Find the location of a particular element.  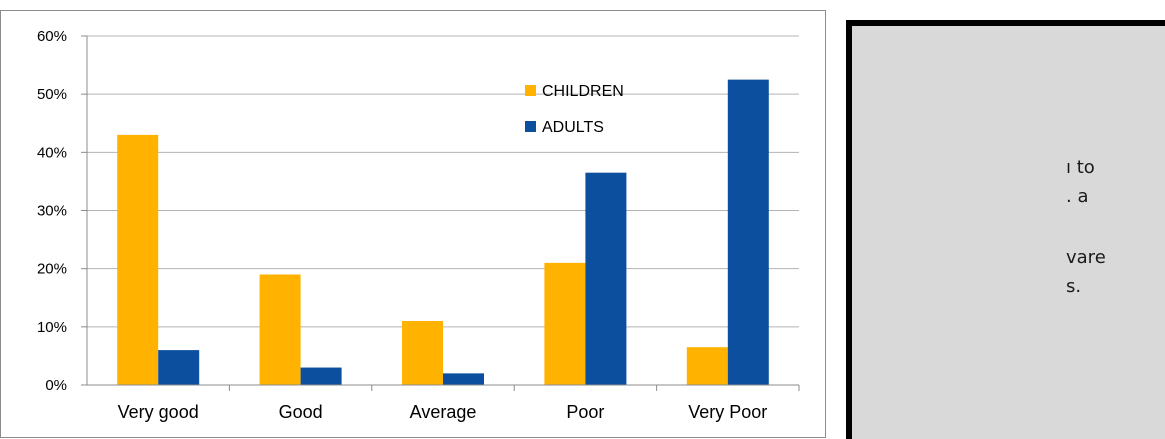

y-tick-label: 60% is located at coordinates (52, 36).